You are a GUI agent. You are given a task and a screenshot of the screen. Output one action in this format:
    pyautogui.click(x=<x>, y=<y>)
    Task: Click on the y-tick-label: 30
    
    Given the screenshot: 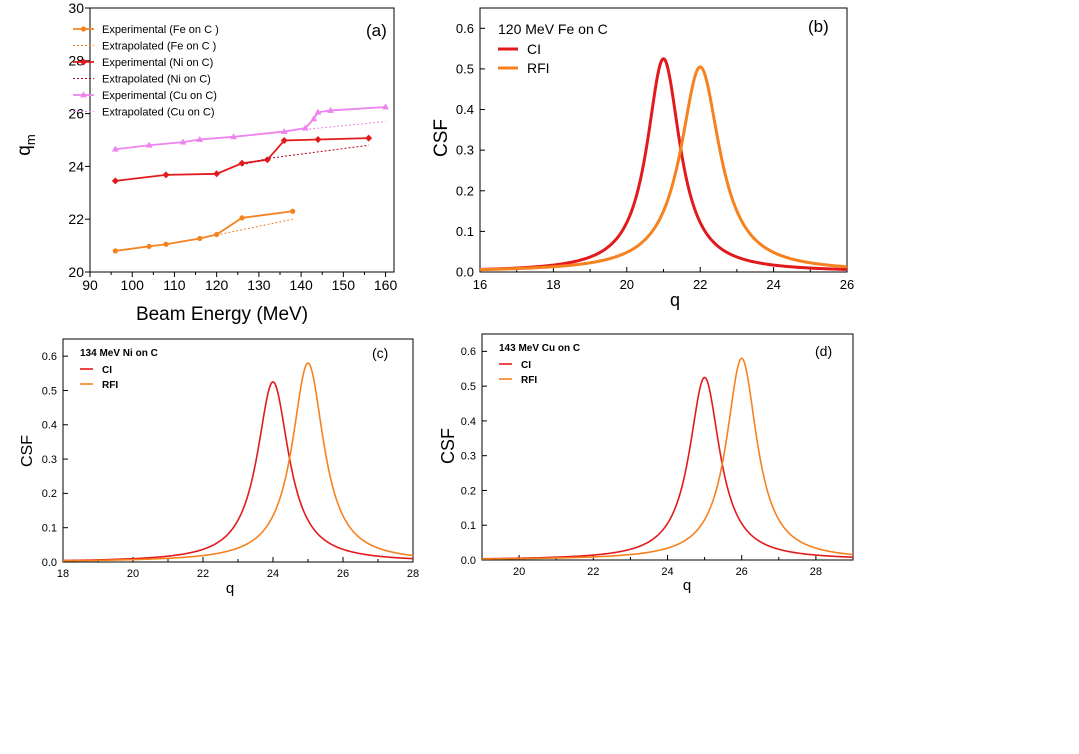 What is the action you would take?
    pyautogui.click(x=76, y=8)
    